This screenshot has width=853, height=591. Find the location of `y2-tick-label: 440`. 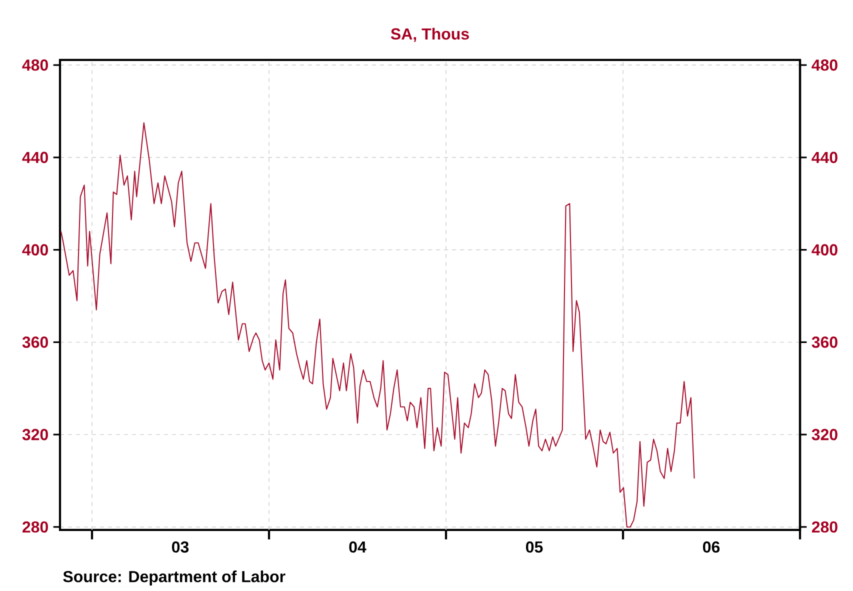

y2-tick-label: 440 is located at coordinates (825, 158).